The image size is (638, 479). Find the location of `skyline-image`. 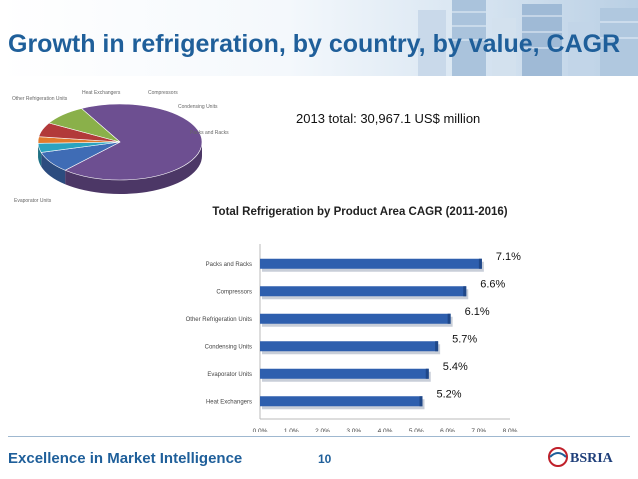

skyline-image is located at coordinates (528, 38).